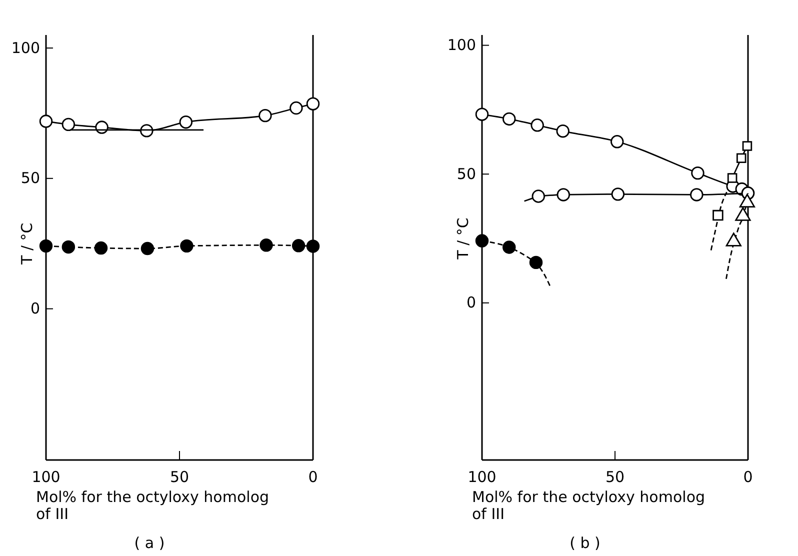 The image size is (798, 556). I want to click on text: ( b ), so click(585, 543).